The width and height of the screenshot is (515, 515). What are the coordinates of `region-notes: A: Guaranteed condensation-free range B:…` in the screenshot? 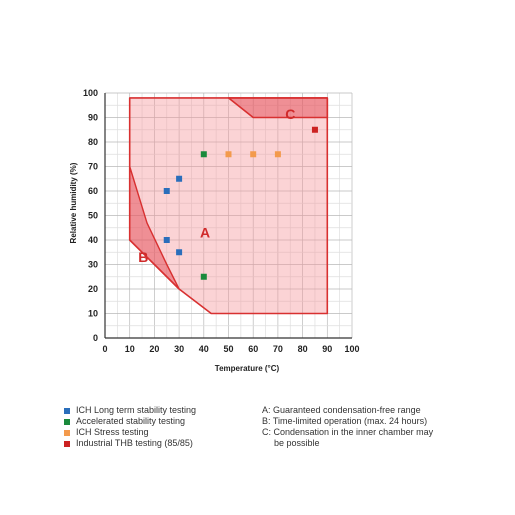 It's located at (382, 427).